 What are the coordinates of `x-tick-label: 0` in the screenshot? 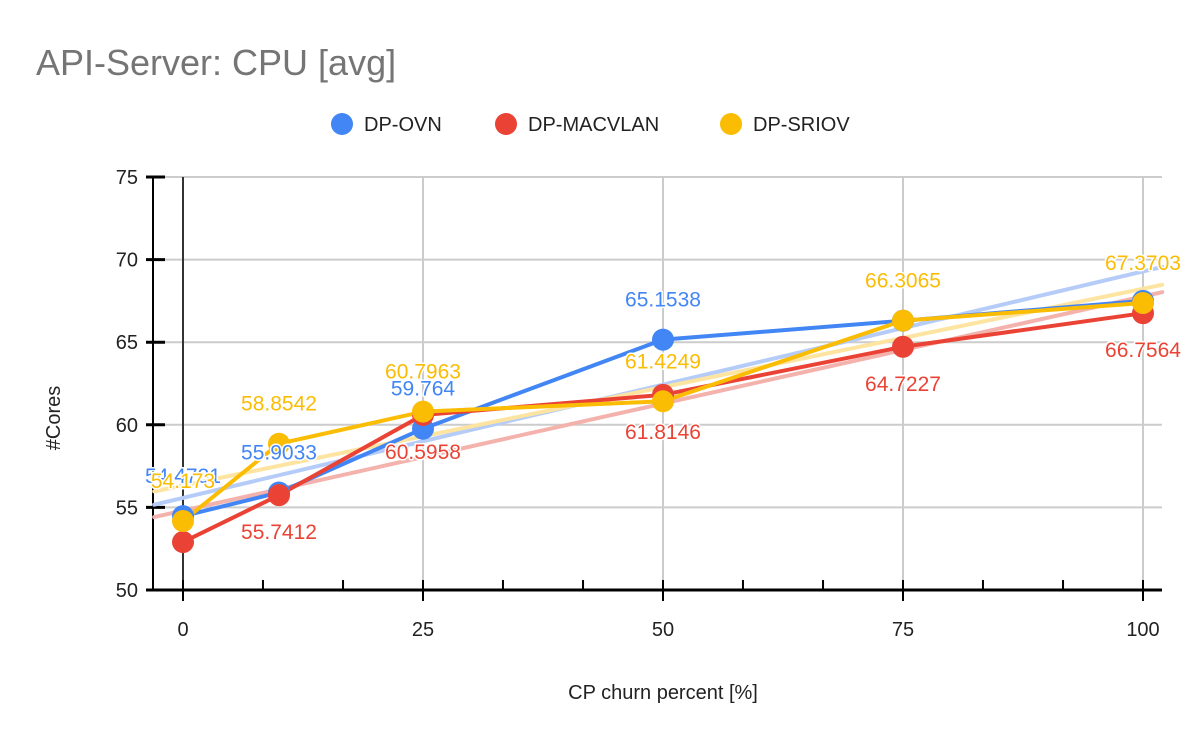 It's located at (182, 630).